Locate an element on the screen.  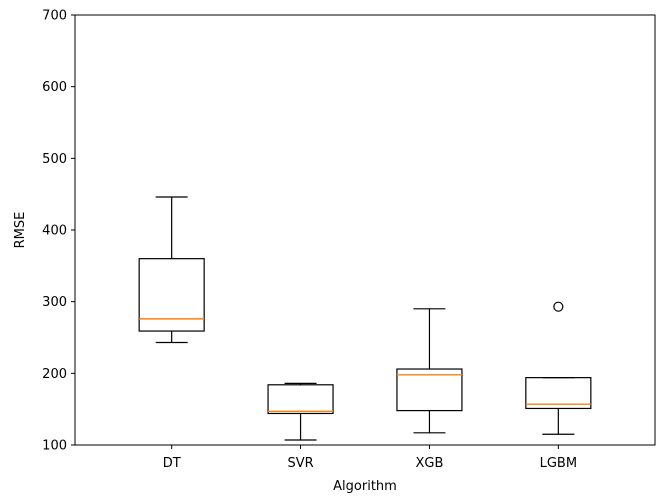
x-tick-label: XGB is located at coordinates (429, 463).